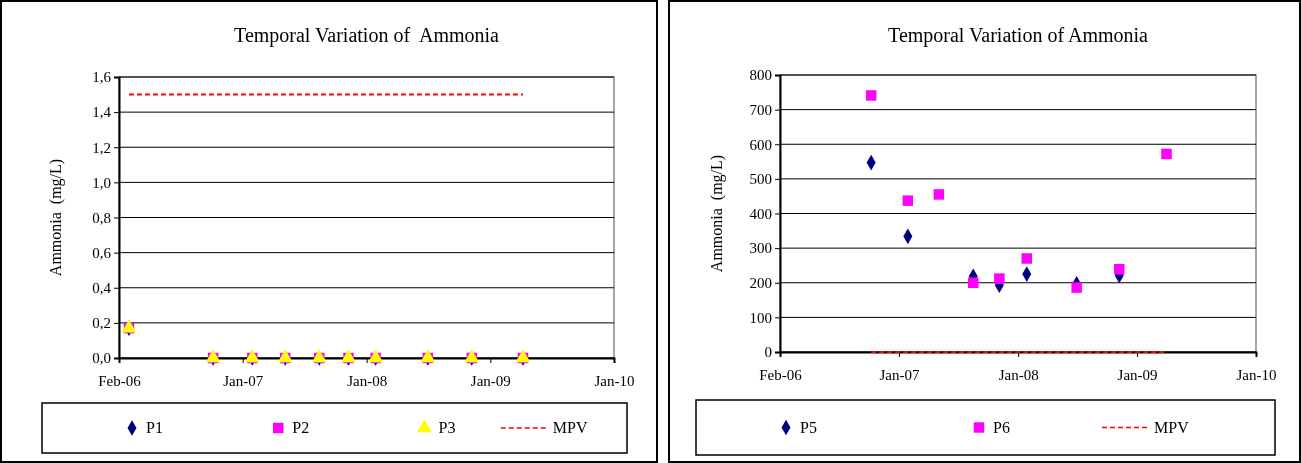 The image size is (1301, 463). What do you see at coordinates (760, 283) in the screenshot?
I see `y-tick-label: 200` at bounding box center [760, 283].